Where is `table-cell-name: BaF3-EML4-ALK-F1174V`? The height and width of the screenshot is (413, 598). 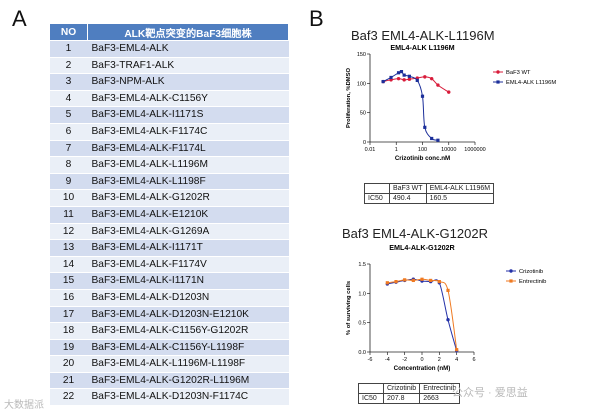 table-cell-name: BaF3-EML4-ALK-F1174V is located at coordinates (188, 264).